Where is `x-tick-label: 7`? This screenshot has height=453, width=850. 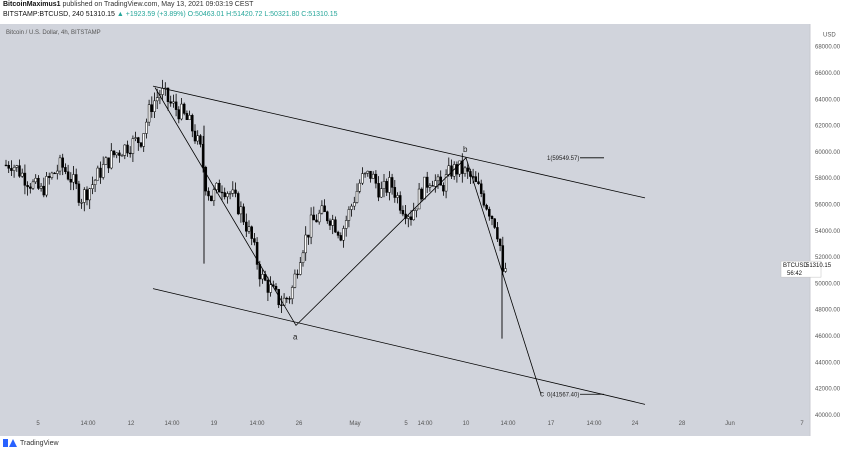 x-tick-label: 7 is located at coordinates (802, 424).